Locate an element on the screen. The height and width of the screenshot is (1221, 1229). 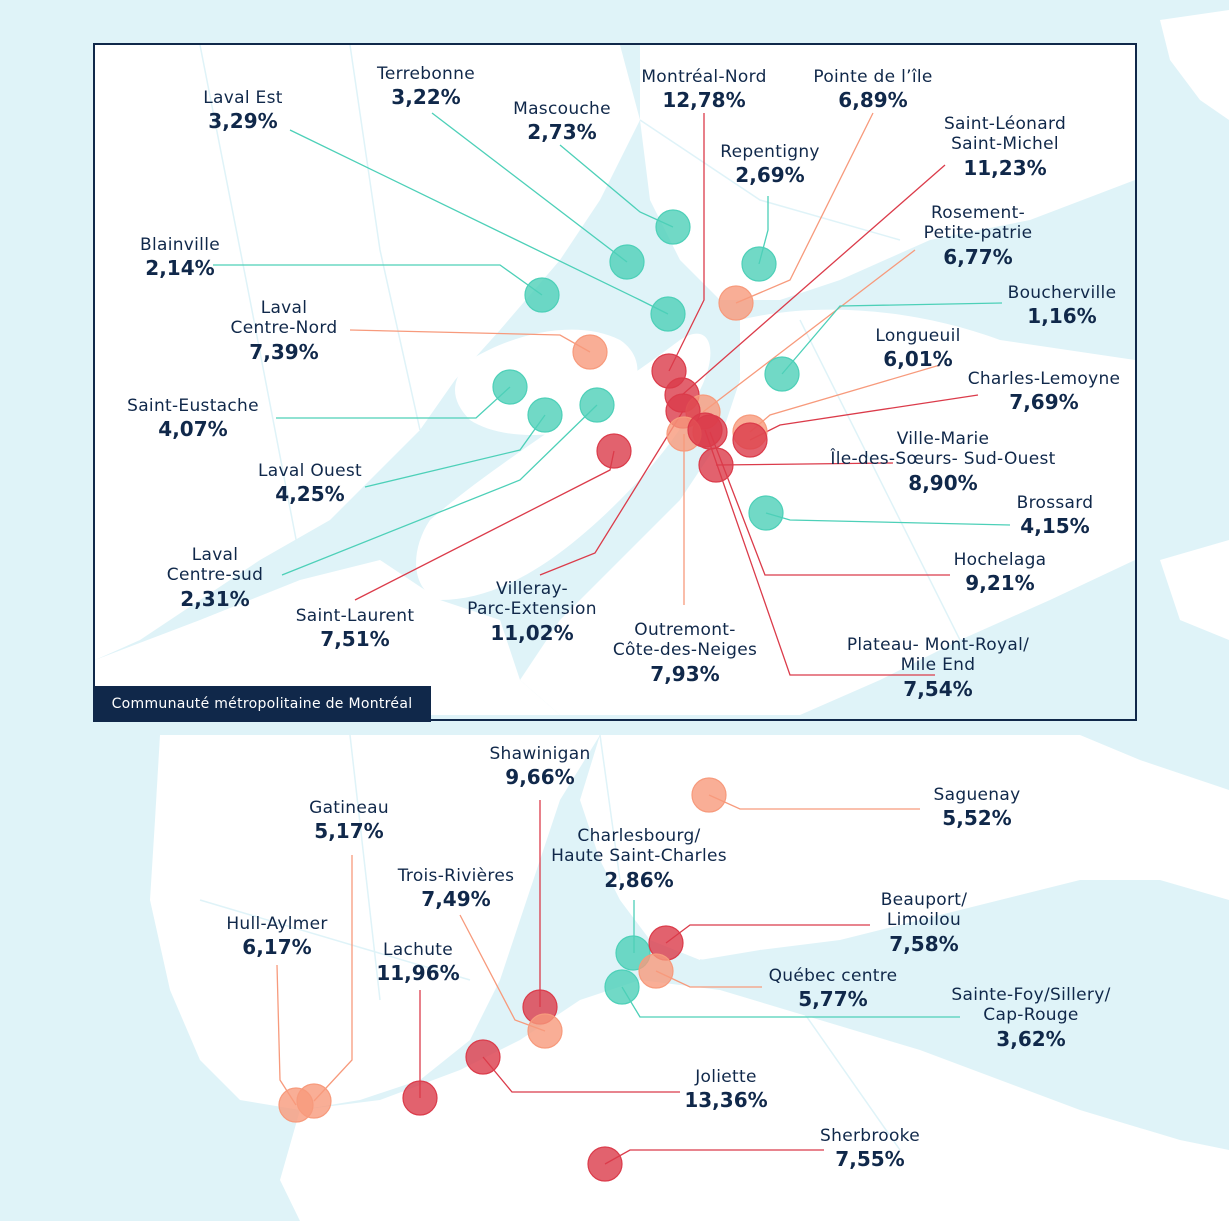
marker-laval-centre-nord is located at coordinates (590, 352).